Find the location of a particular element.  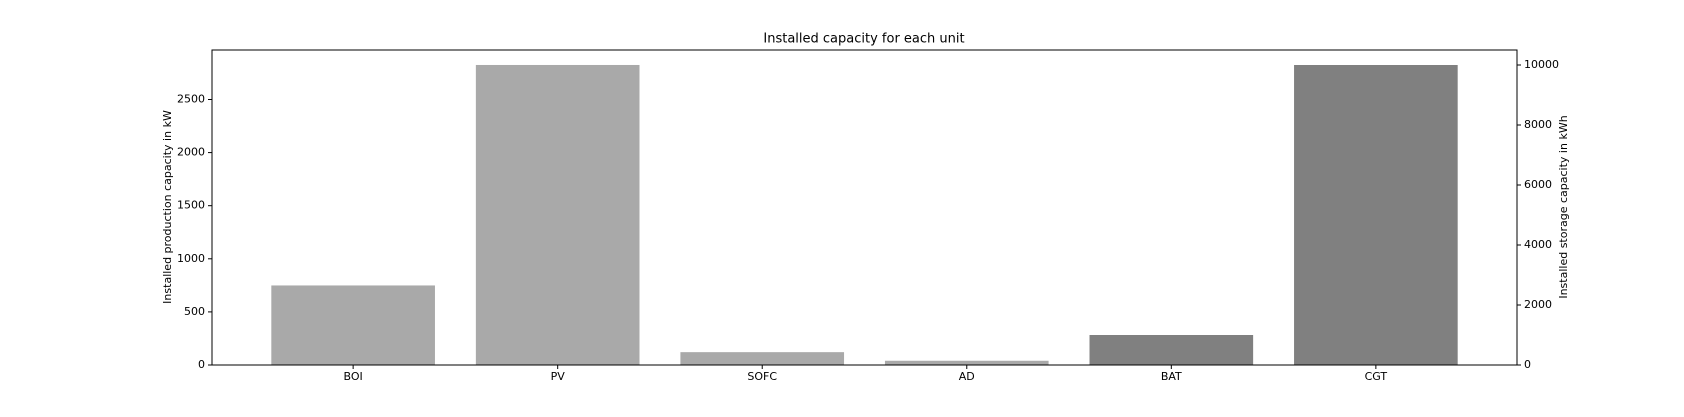

x-tick-label: BOI is located at coordinates (353, 376).